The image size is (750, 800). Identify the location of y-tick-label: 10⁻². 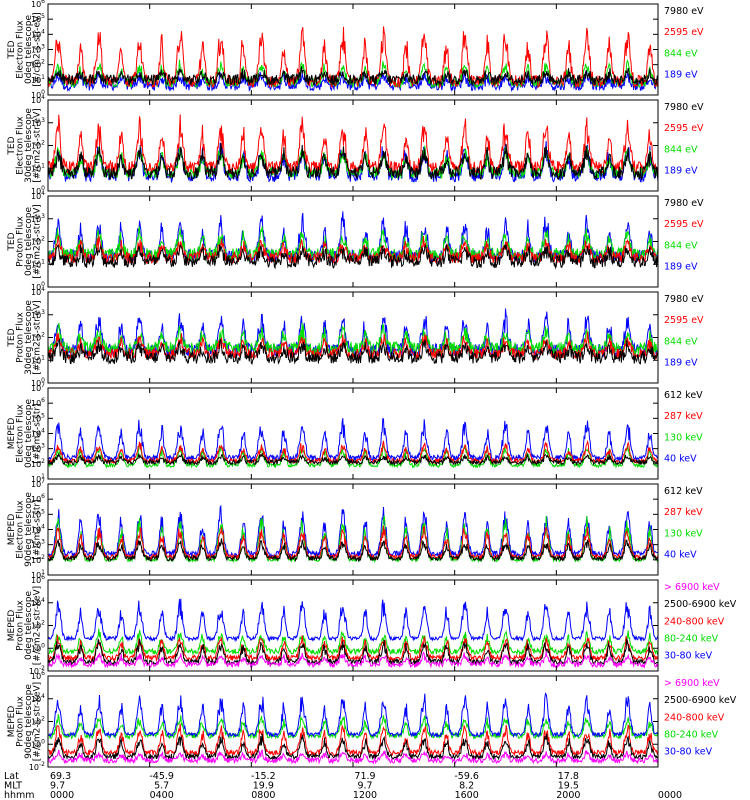
(37, 766).